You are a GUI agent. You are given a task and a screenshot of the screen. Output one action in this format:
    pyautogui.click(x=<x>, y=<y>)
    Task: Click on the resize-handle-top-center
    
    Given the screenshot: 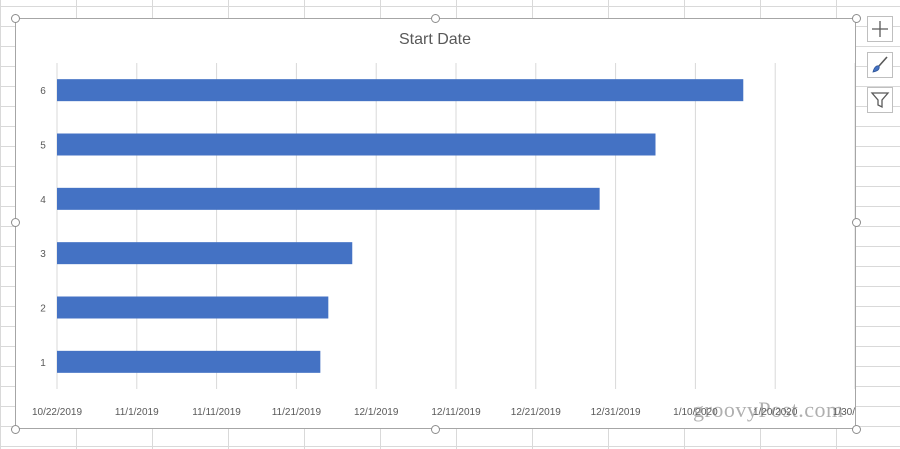 What is the action you would take?
    pyautogui.click(x=435, y=18)
    